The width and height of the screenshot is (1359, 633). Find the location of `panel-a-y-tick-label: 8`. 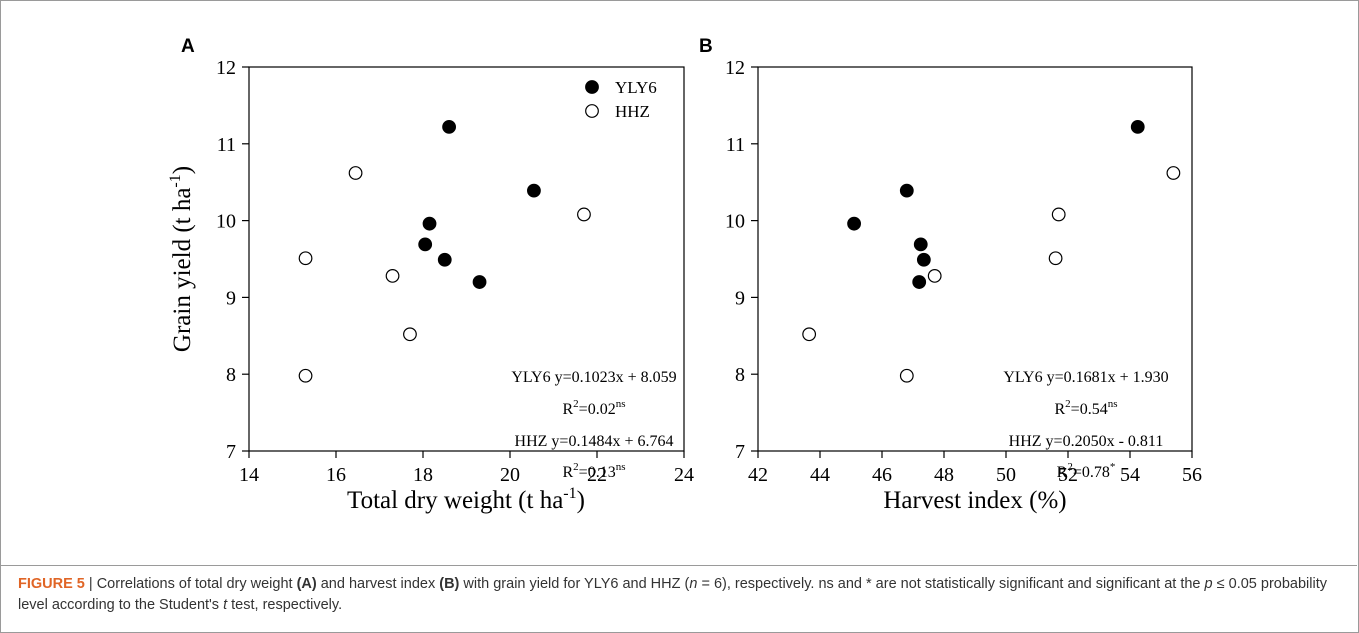

panel-a-y-tick-label: 8 is located at coordinates (231, 375).